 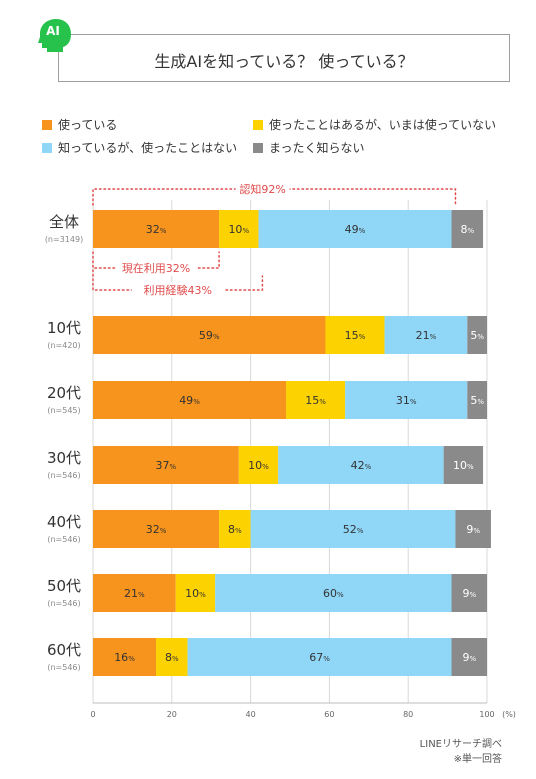 I want to click on value-label-using-2: 49%, so click(x=189, y=400).